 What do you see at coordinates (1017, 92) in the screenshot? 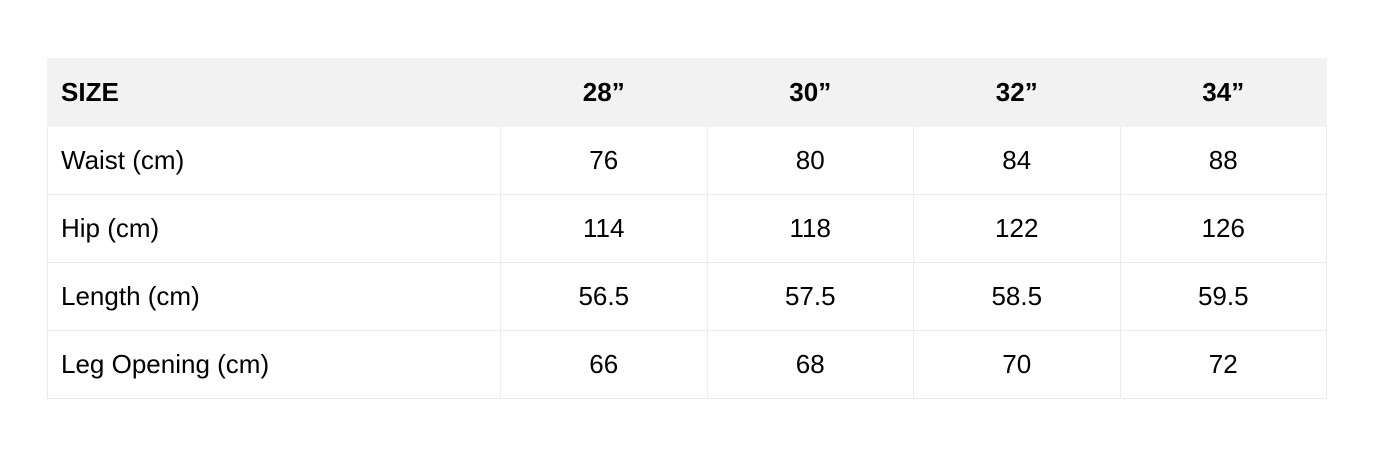
I see `header-32: 32”` at bounding box center [1017, 92].